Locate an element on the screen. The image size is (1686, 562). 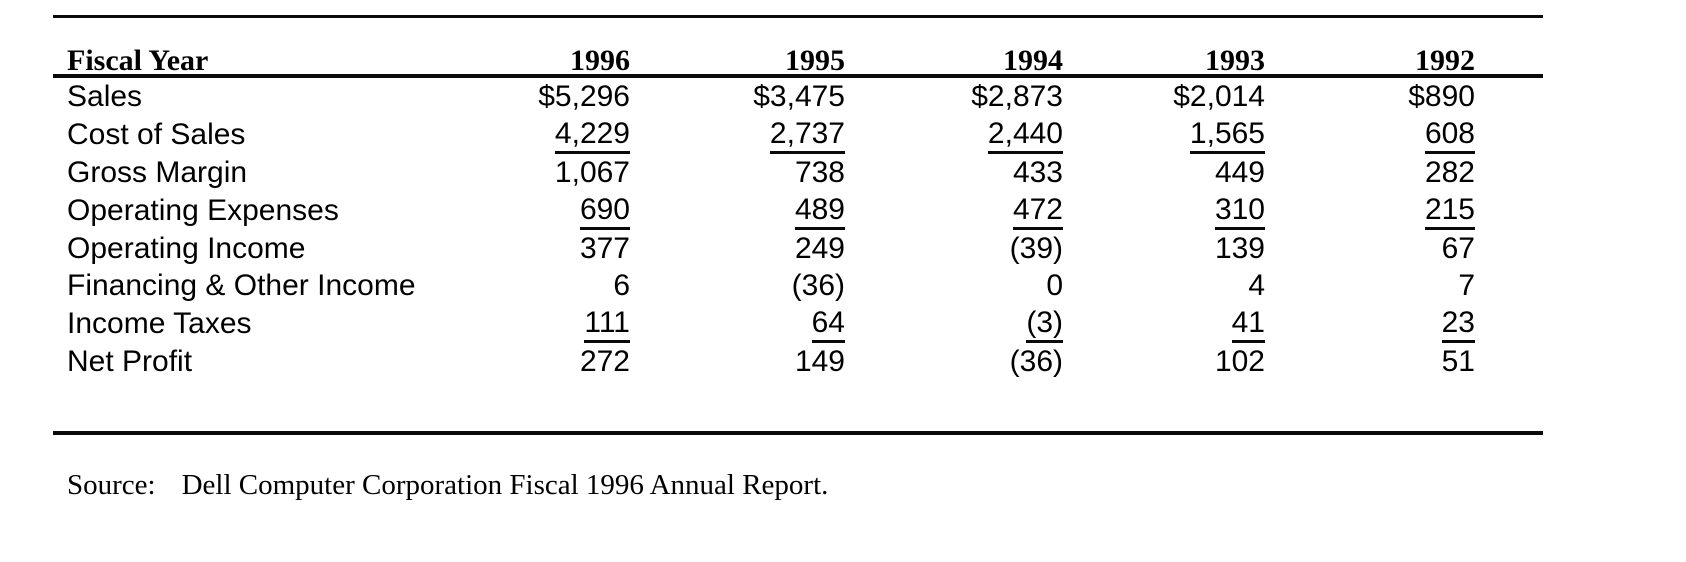
table-row: Financing & Other Income 6 (36) 0 4 7 is located at coordinates (771, 285).